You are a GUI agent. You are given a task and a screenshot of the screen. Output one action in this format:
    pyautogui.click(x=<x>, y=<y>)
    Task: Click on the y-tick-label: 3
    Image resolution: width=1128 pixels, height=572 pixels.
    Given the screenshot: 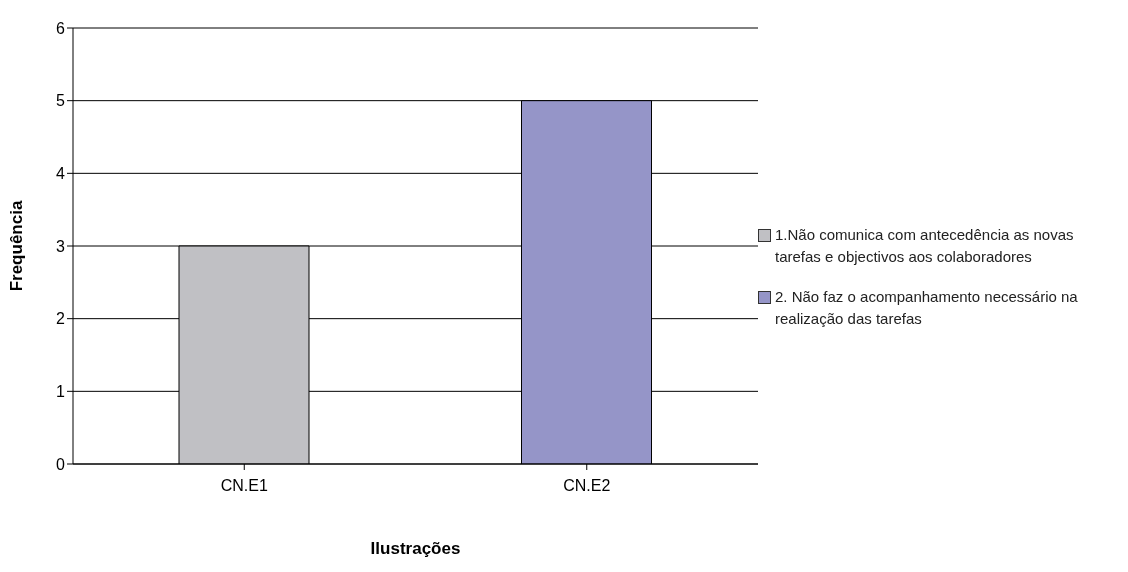 What is the action you would take?
    pyautogui.click(x=61, y=246)
    